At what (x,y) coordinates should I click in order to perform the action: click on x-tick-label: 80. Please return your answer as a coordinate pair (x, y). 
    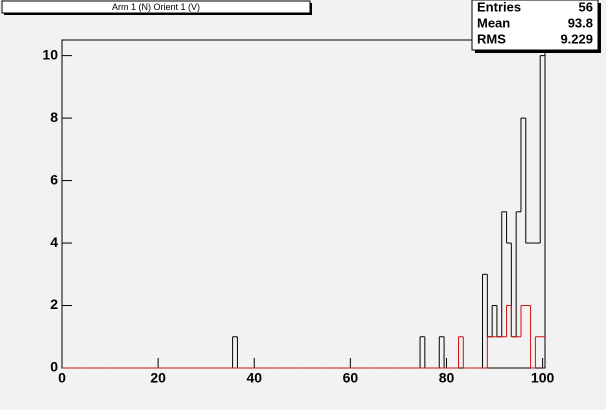
    Looking at the image, I should click on (447, 378).